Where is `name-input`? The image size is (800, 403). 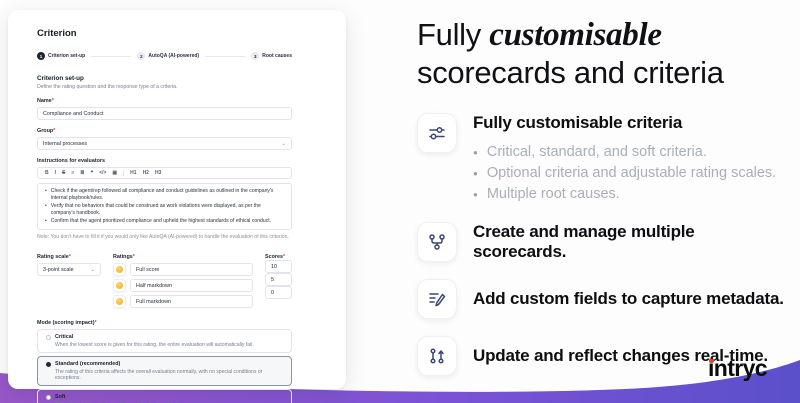
name-input is located at coordinates (164, 113).